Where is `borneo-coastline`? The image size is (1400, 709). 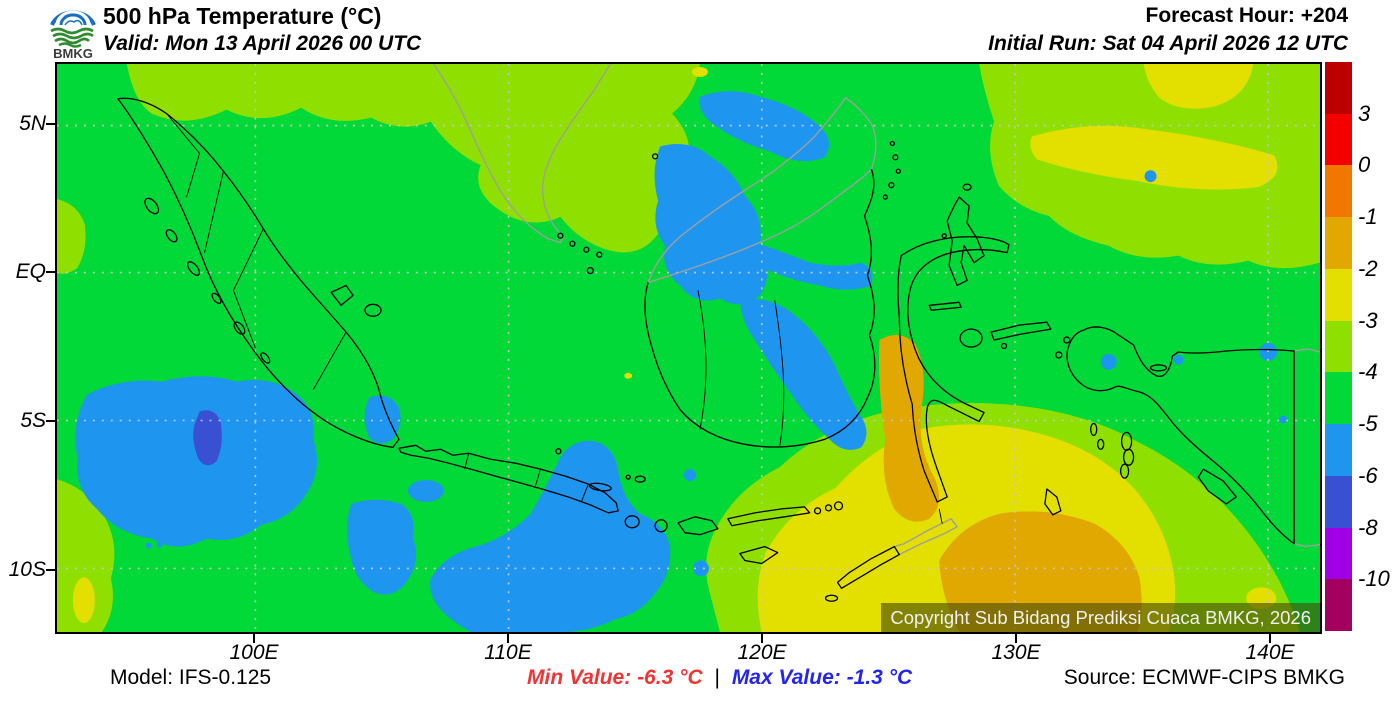 borneo-coastline is located at coordinates (760, 308).